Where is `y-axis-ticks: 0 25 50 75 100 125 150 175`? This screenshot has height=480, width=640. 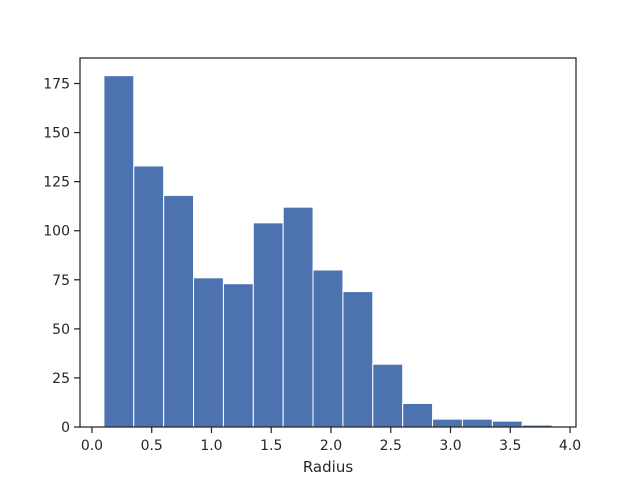 y-axis-ticks: 0 25 50 75 100 125 150 175 is located at coordinates (61, 256).